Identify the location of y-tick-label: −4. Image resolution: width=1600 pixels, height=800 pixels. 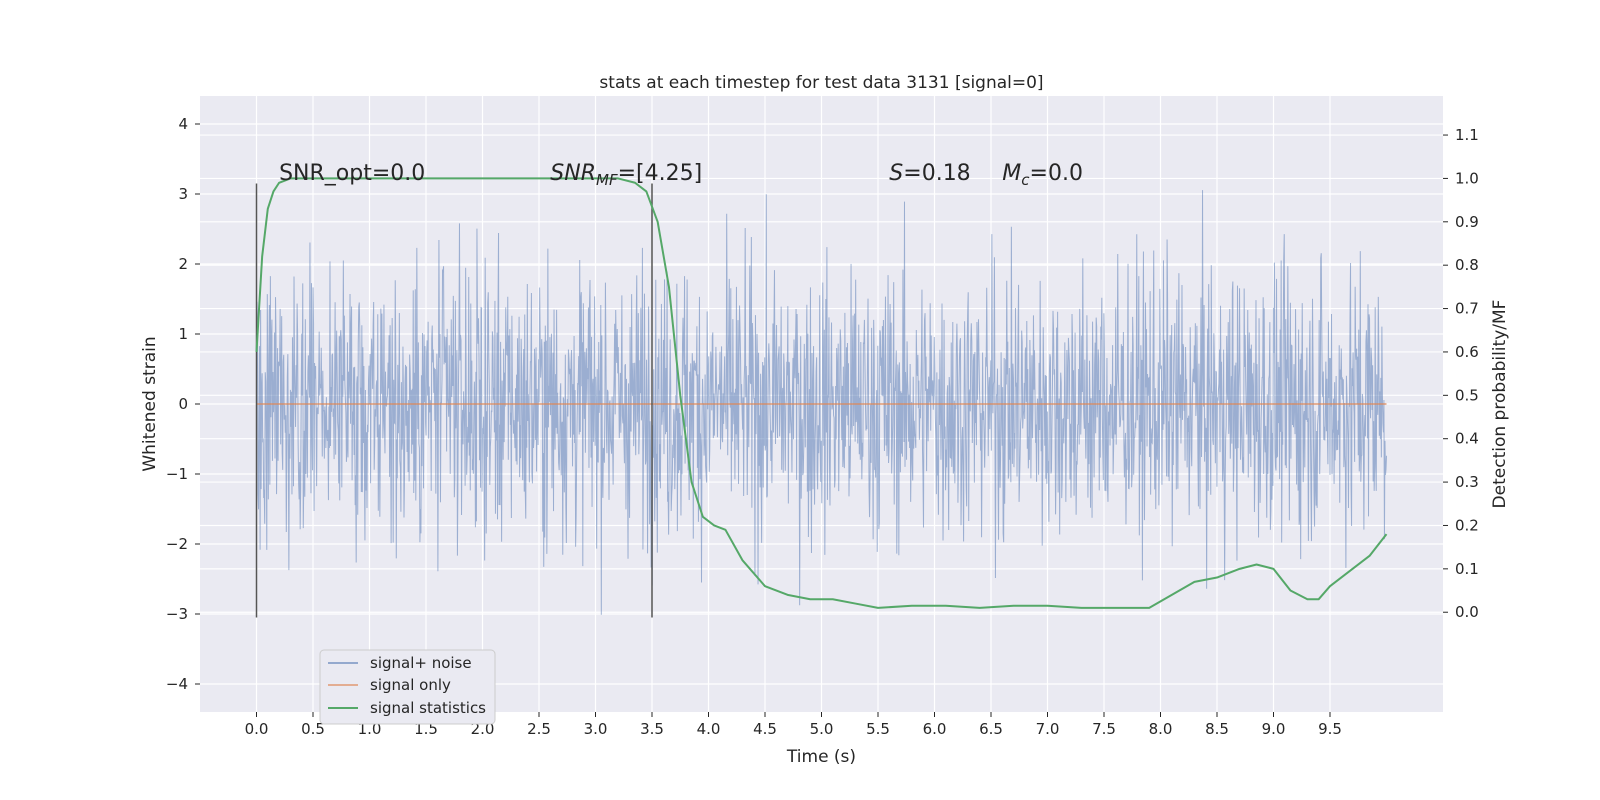
(177, 684).